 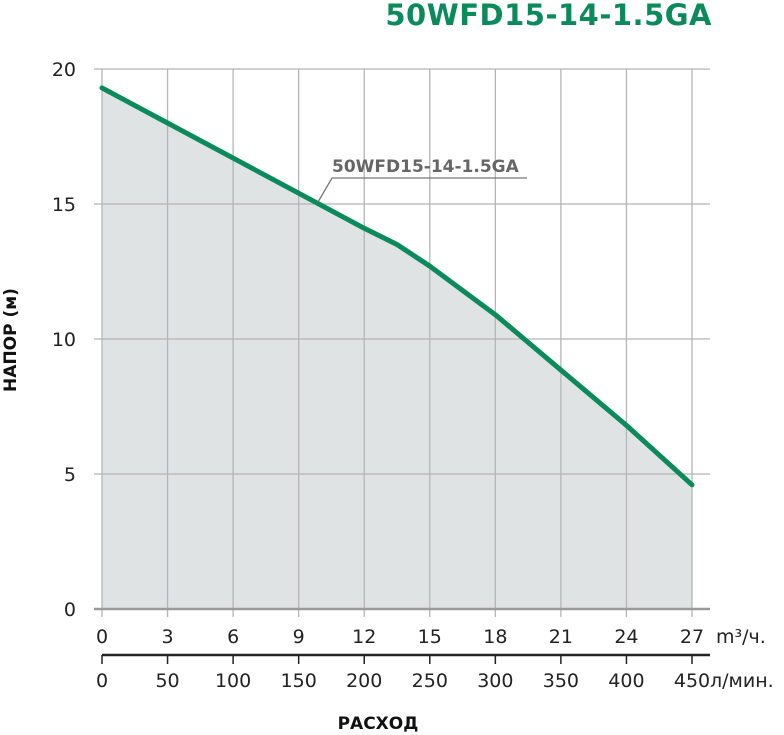 I want to click on x2-tick-label: 200, so click(x=364, y=681).